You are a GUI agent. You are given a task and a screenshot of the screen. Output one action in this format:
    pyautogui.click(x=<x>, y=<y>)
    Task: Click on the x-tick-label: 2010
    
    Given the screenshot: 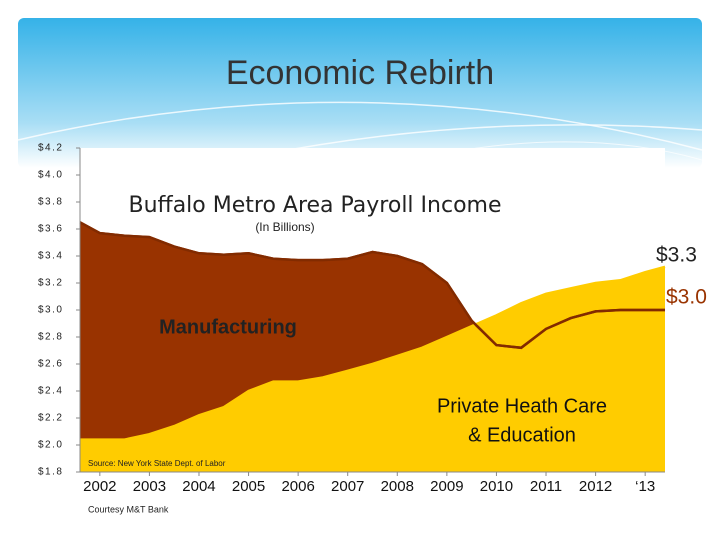 What is the action you would take?
    pyautogui.click(x=496, y=486)
    